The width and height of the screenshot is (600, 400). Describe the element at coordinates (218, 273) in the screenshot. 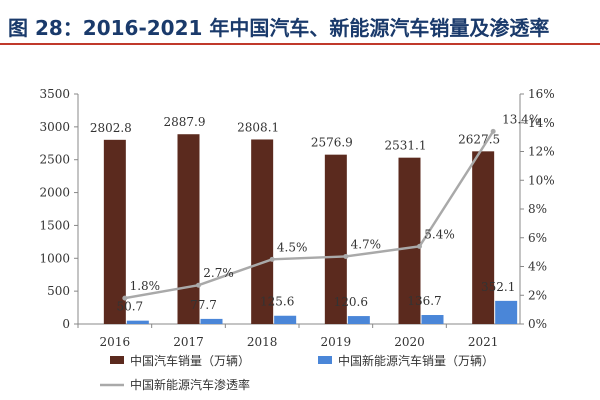

I see `penetration-rate-label: 2.7%` at that location.